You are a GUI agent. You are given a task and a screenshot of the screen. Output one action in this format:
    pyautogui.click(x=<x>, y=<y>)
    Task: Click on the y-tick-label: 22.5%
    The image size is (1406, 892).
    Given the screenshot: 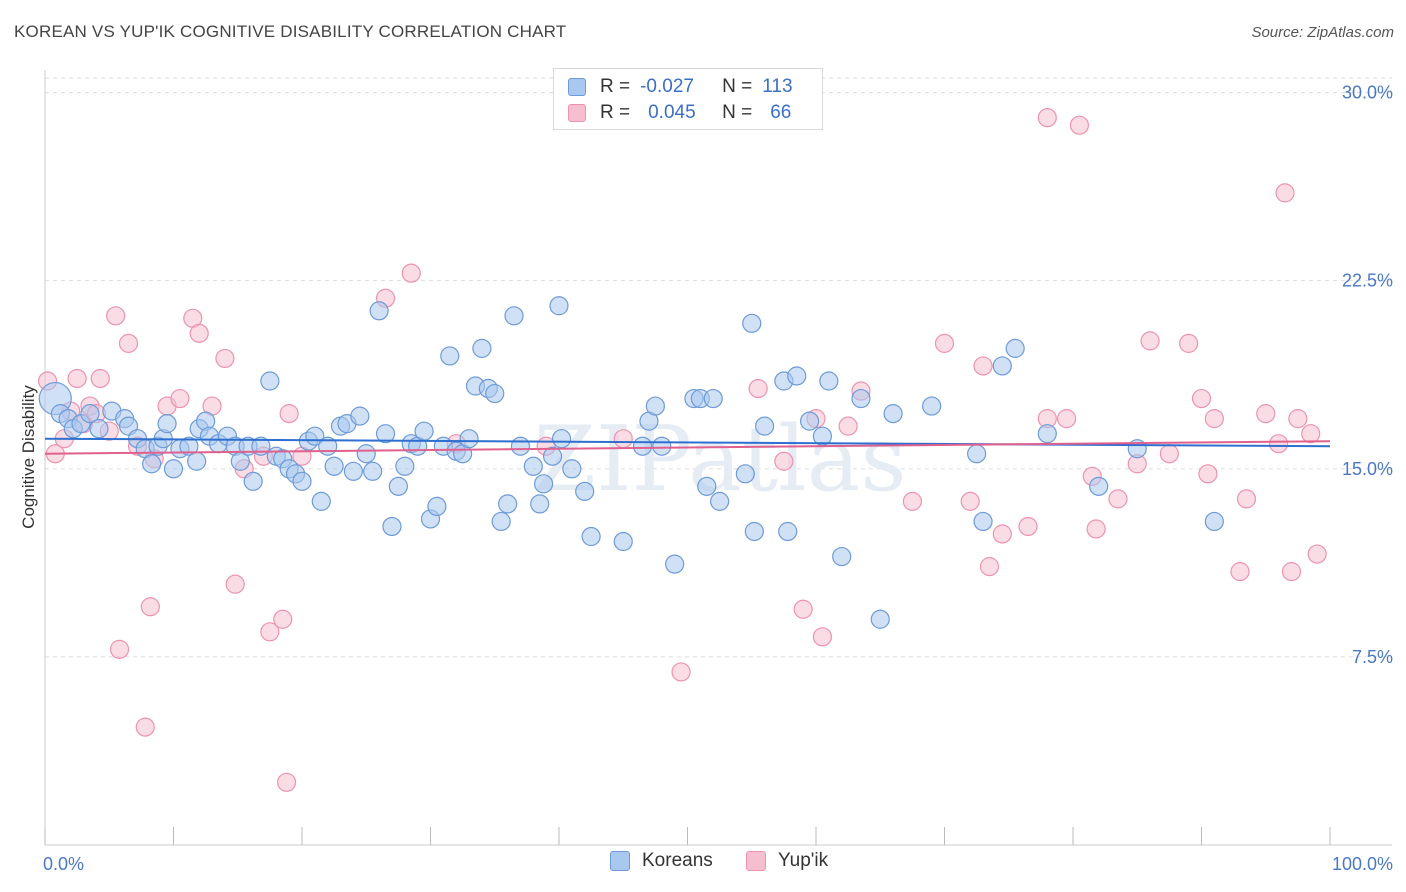 What is the action you would take?
    pyautogui.click(x=1367, y=281)
    